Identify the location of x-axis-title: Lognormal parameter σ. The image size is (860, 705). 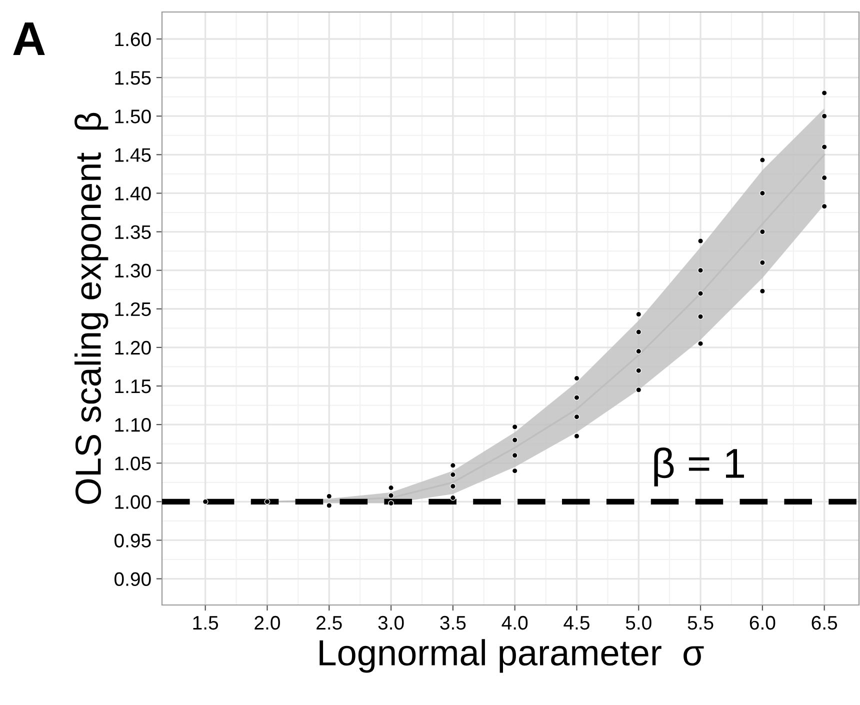
(512, 656).